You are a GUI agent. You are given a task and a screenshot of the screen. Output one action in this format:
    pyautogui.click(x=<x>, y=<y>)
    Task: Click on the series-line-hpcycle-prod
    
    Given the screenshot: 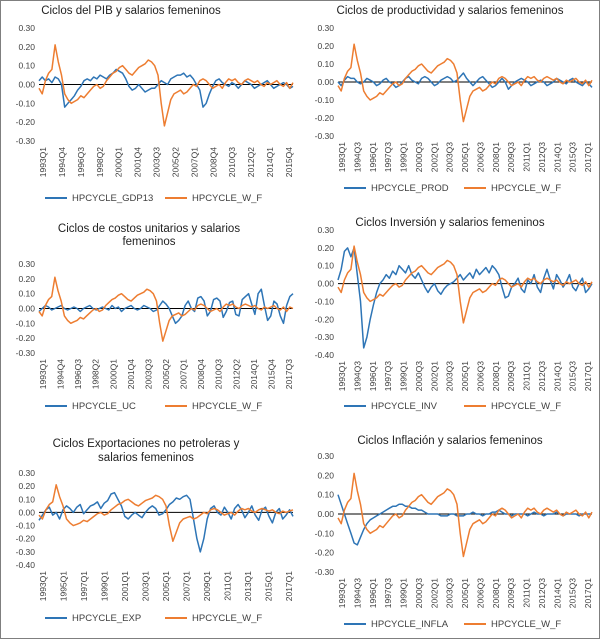 What is the action you would take?
    pyautogui.click(x=465, y=81)
    